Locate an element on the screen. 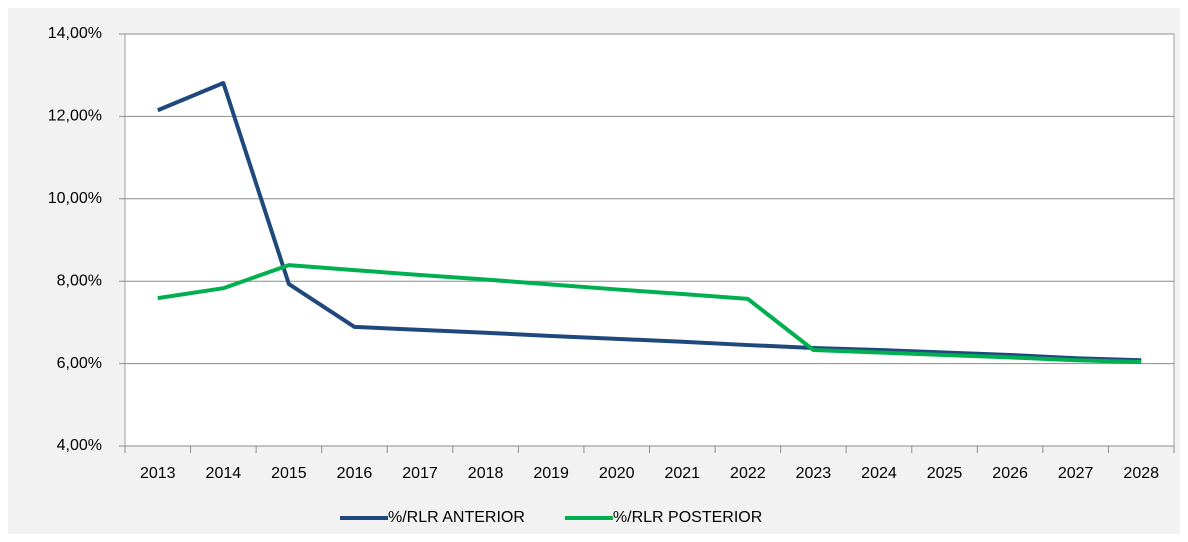 The height and width of the screenshot is (542, 1188). x-tick-label: 2026 is located at coordinates (1010, 473).